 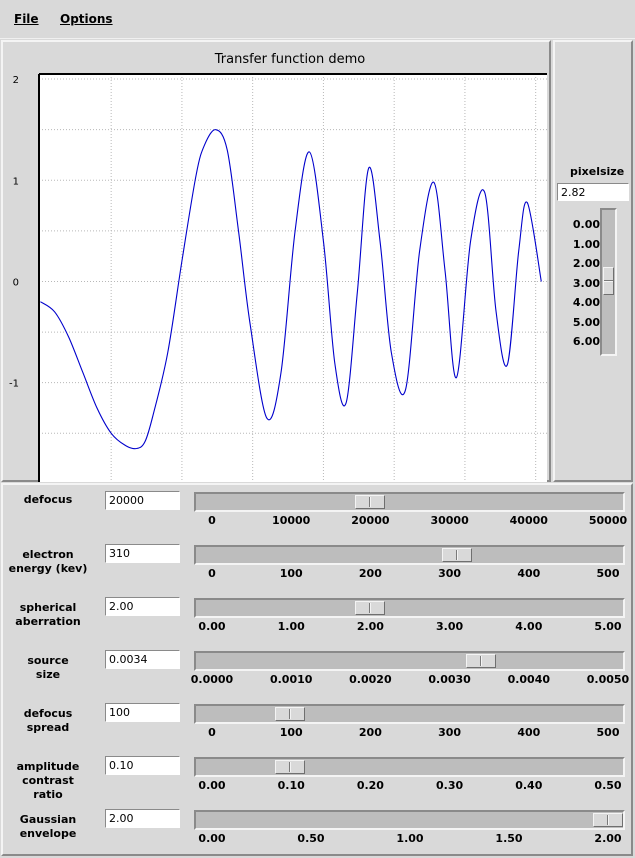 I want to click on amplitude-contrast-ratio-input: 0.10, so click(x=142, y=765).